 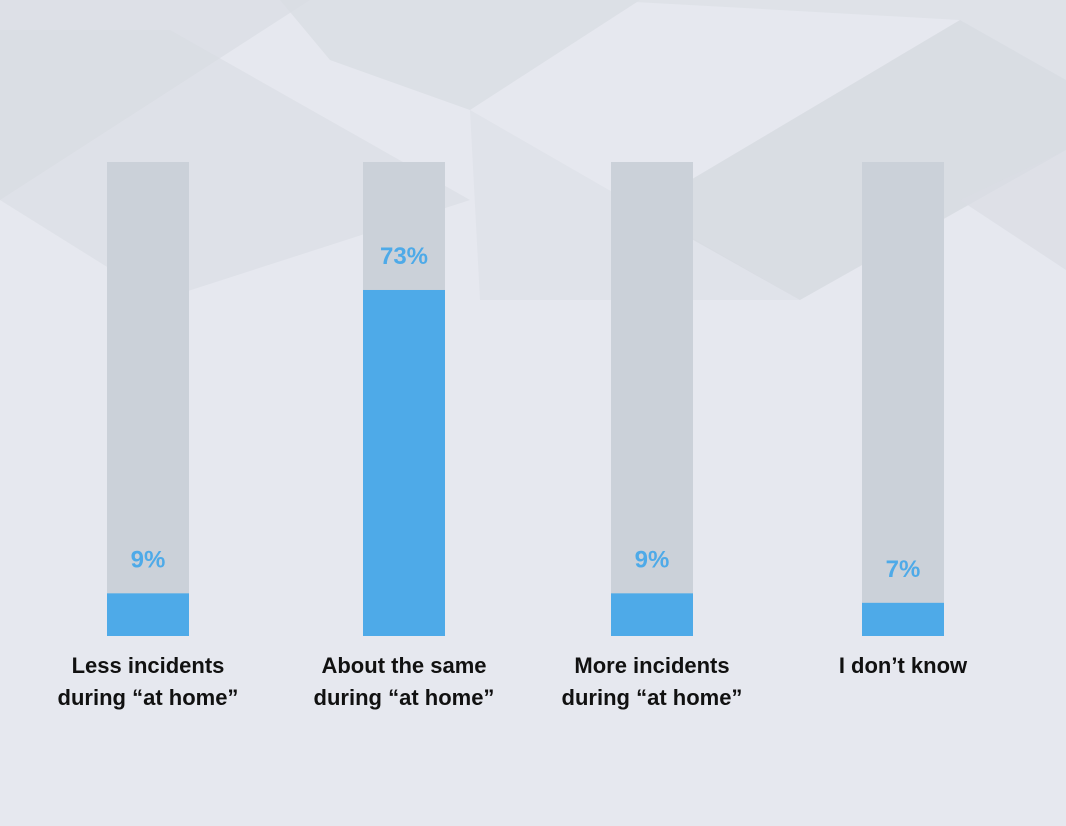 What do you see at coordinates (652, 559) in the screenshot?
I see `value-label-3: 9%` at bounding box center [652, 559].